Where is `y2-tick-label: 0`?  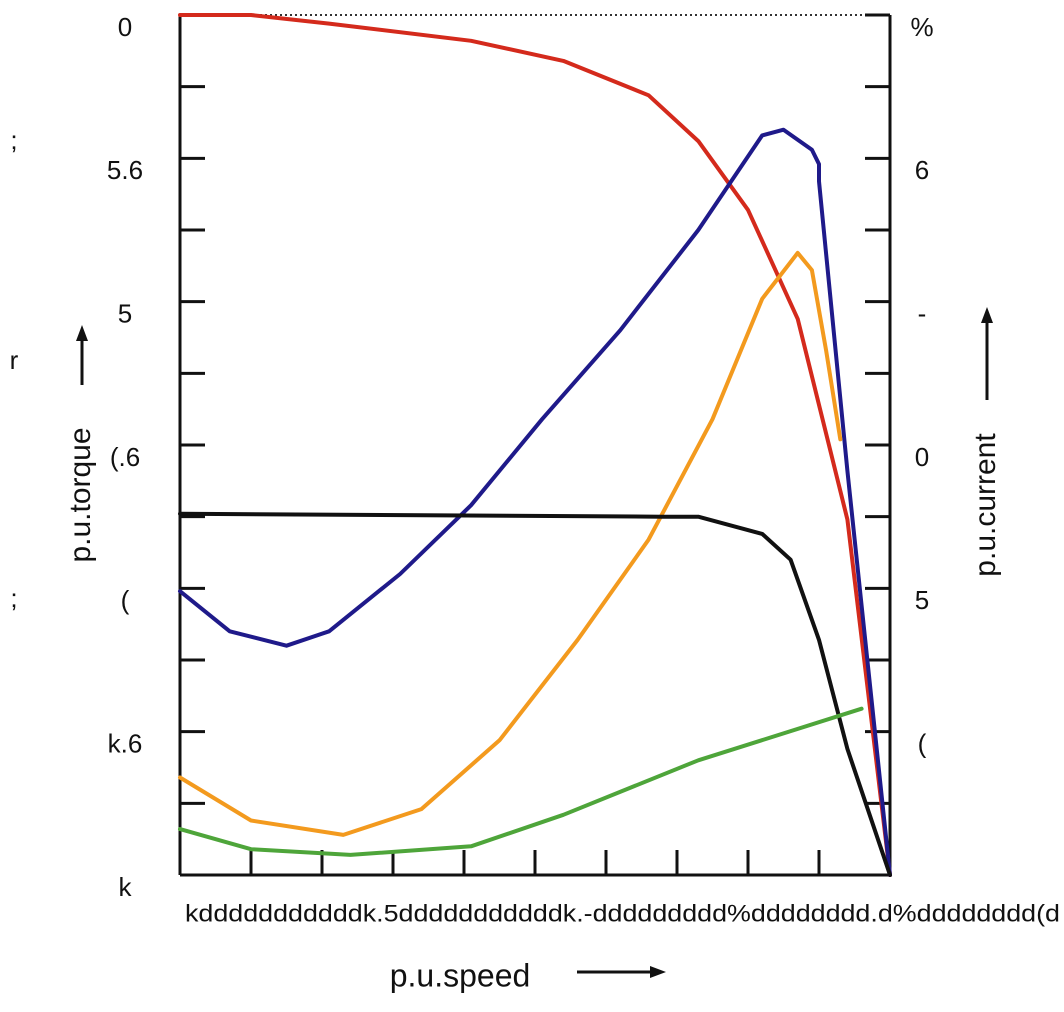 y2-tick-label: 0 is located at coordinates (922, 457).